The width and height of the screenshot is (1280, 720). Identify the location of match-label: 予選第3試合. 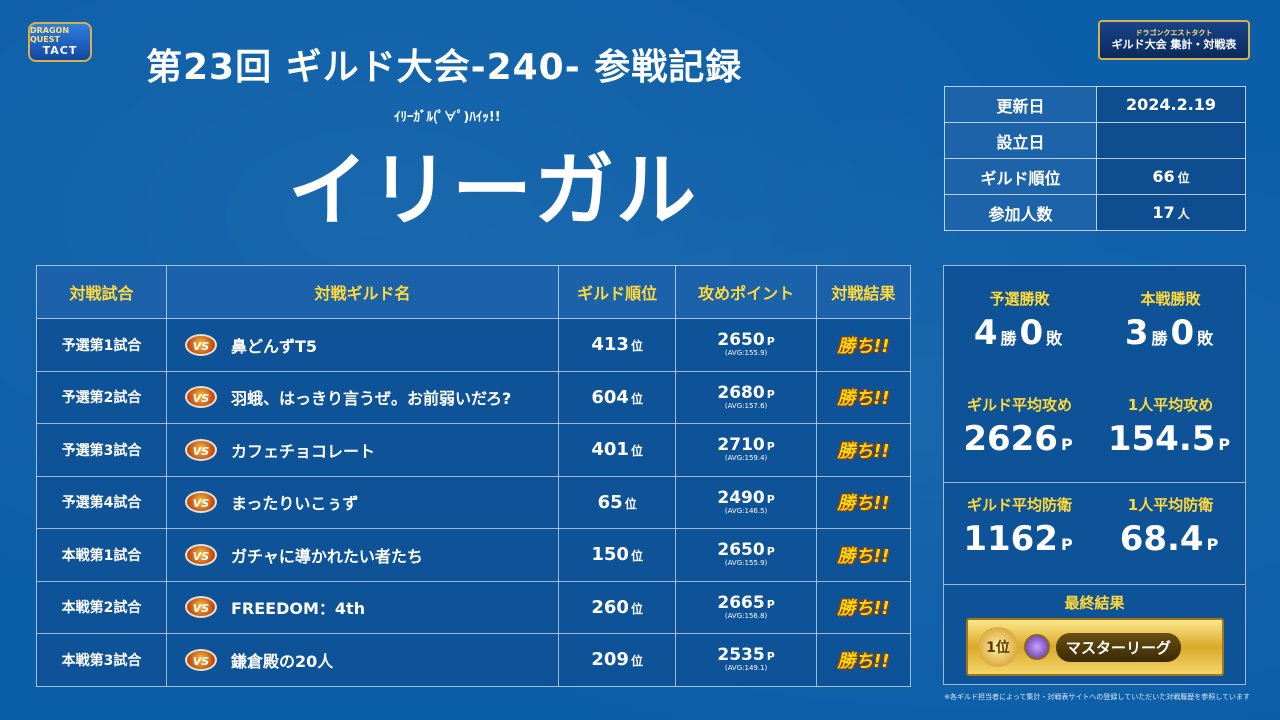
(101, 450).